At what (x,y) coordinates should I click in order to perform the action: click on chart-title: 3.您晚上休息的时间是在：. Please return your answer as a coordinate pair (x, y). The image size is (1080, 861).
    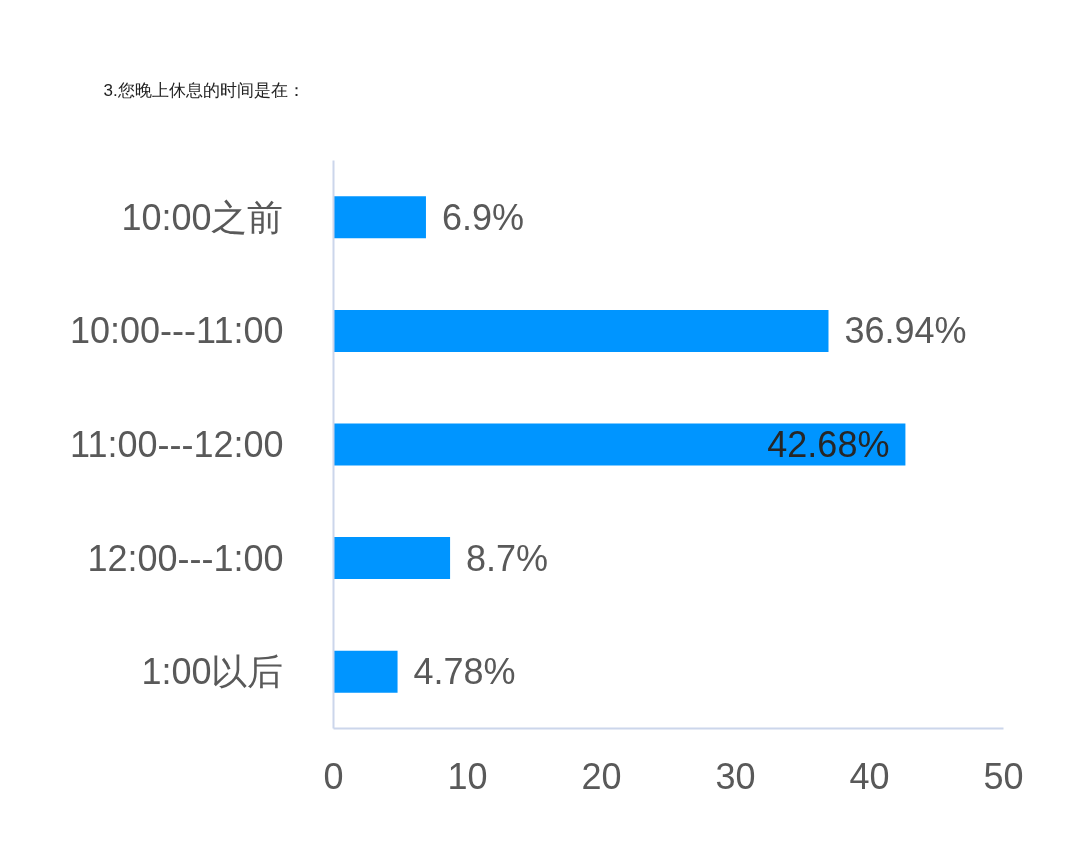
    Looking at the image, I should click on (204, 90).